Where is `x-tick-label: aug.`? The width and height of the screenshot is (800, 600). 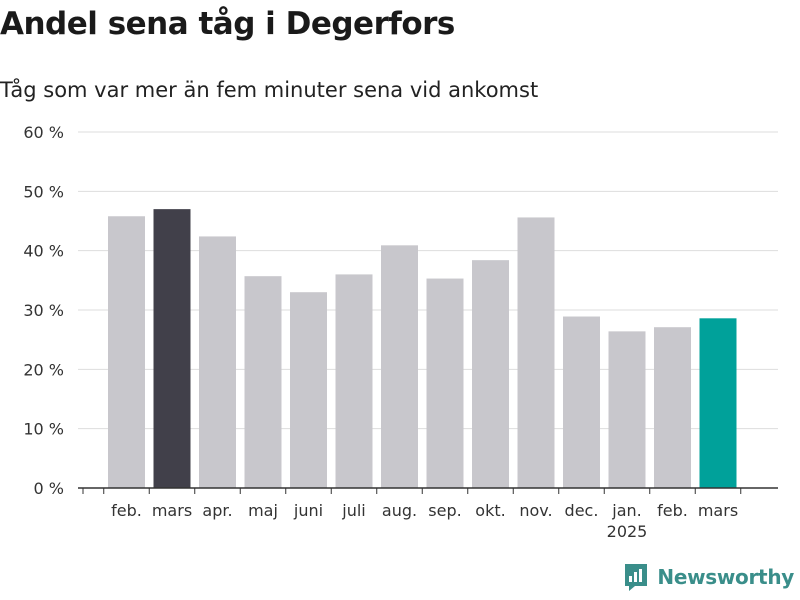 x-tick-label: aug. is located at coordinates (399, 510).